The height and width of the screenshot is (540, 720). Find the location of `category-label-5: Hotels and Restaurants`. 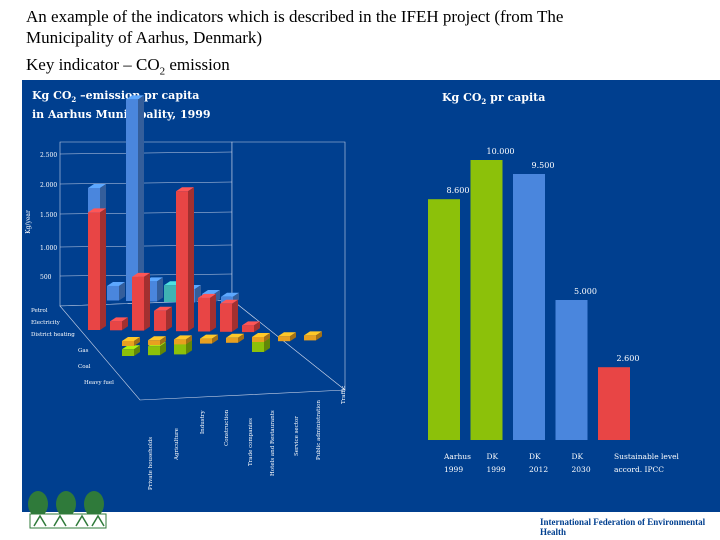

category-label-5: Hotels and Restaurants is located at coordinates (273, 443).